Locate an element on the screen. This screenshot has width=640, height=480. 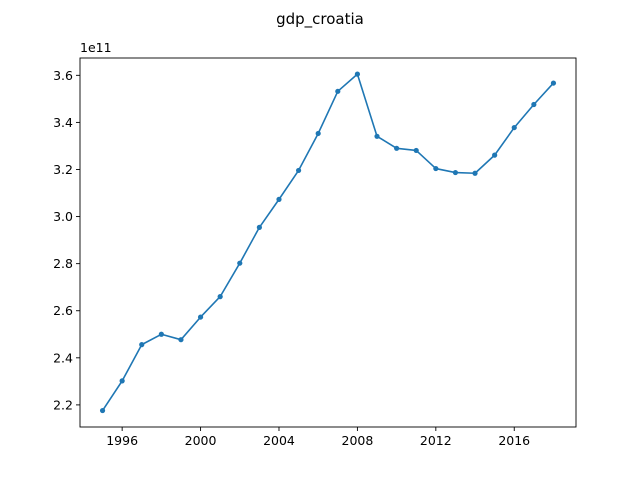
x-tick-label: 2012 is located at coordinates (436, 440).